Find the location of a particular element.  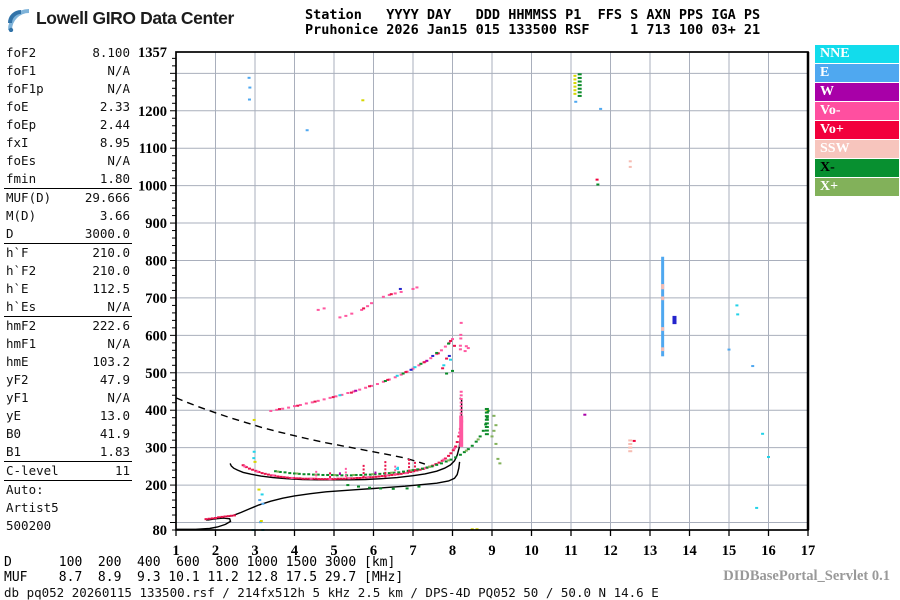

x-axis-label: 16 is located at coordinates (768, 551).